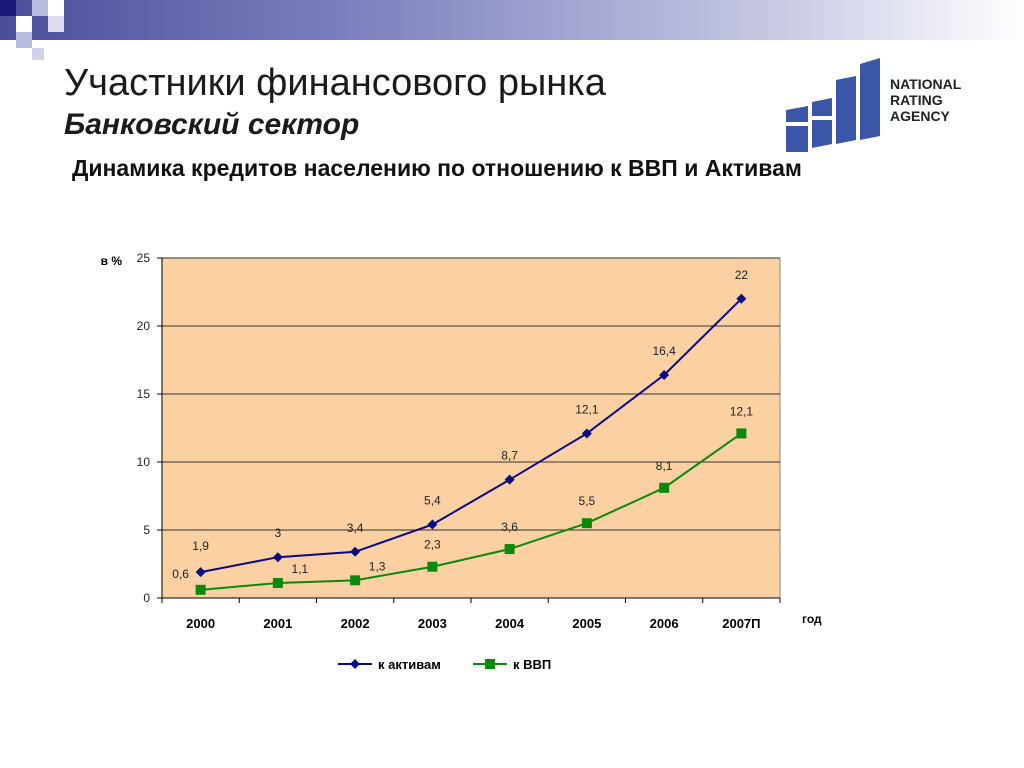  I want to click on logo-text: NATIONAL RATING AGENCY, so click(925, 100).